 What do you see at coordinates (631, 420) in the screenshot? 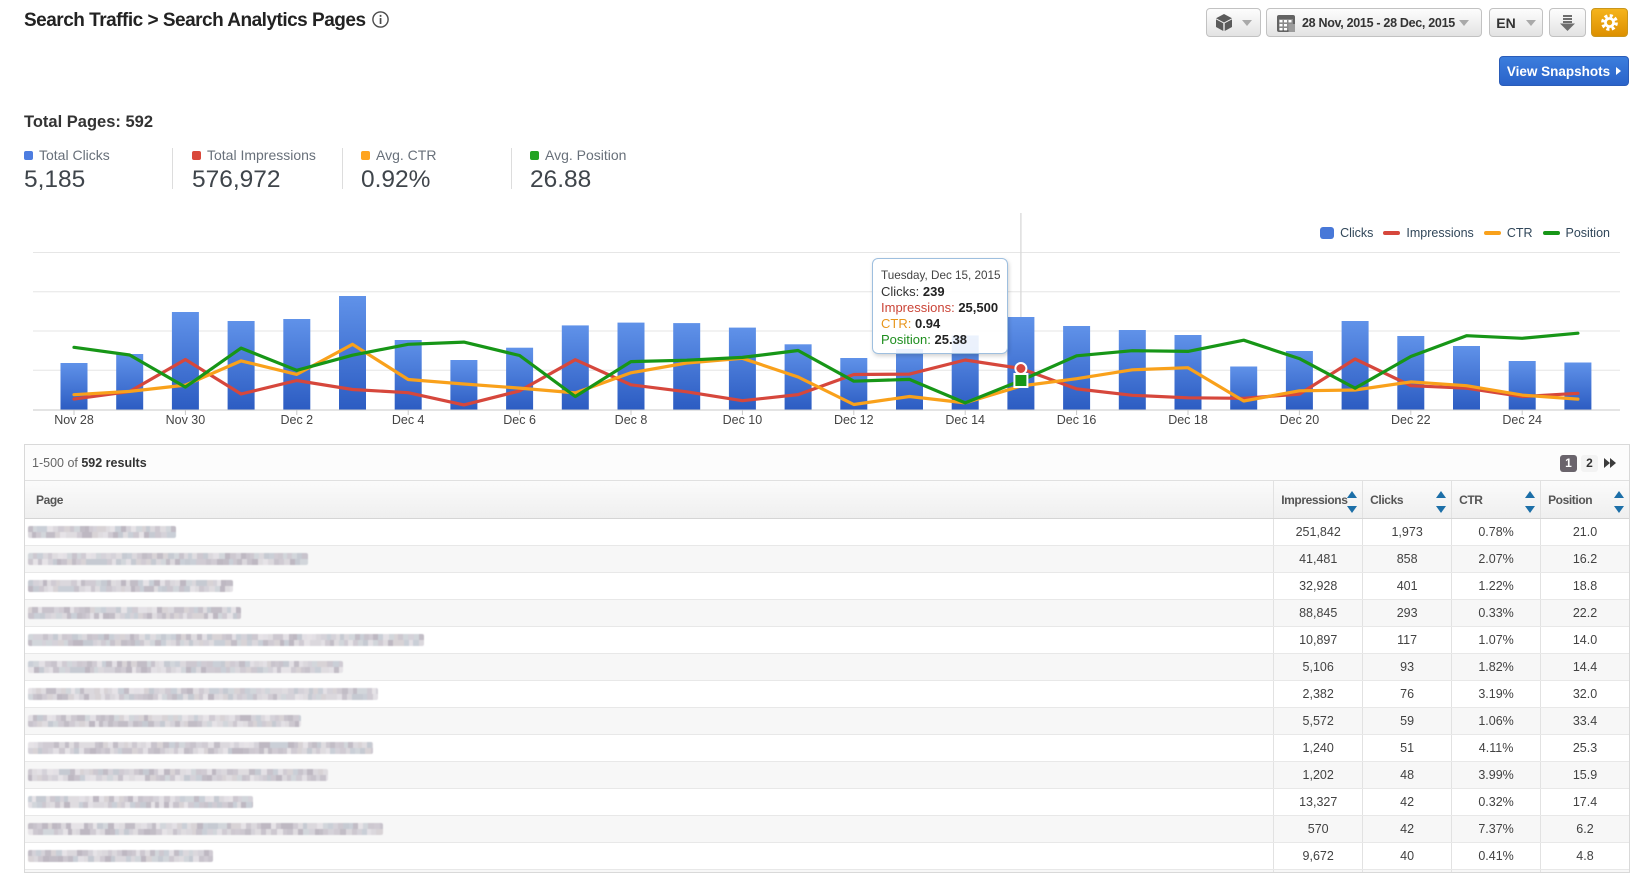
I see `svg-text: Dec 8` at bounding box center [631, 420].